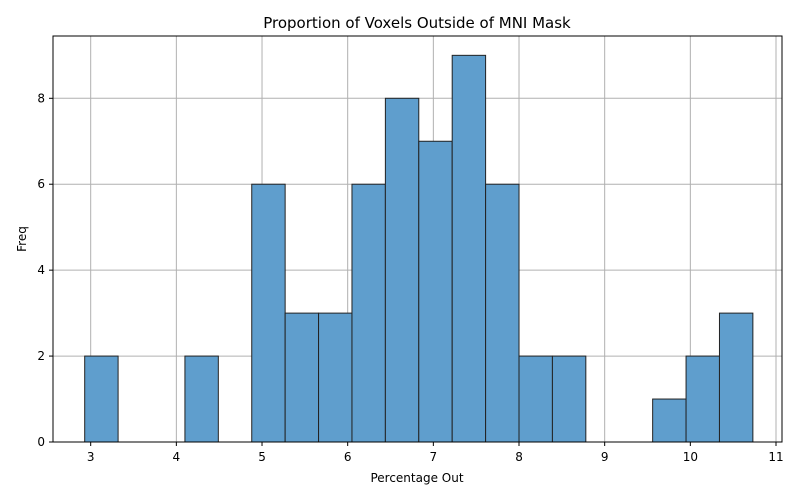 The image size is (800, 500). Describe the element at coordinates (41, 442) in the screenshot. I see `y-tick-label: 0` at that location.